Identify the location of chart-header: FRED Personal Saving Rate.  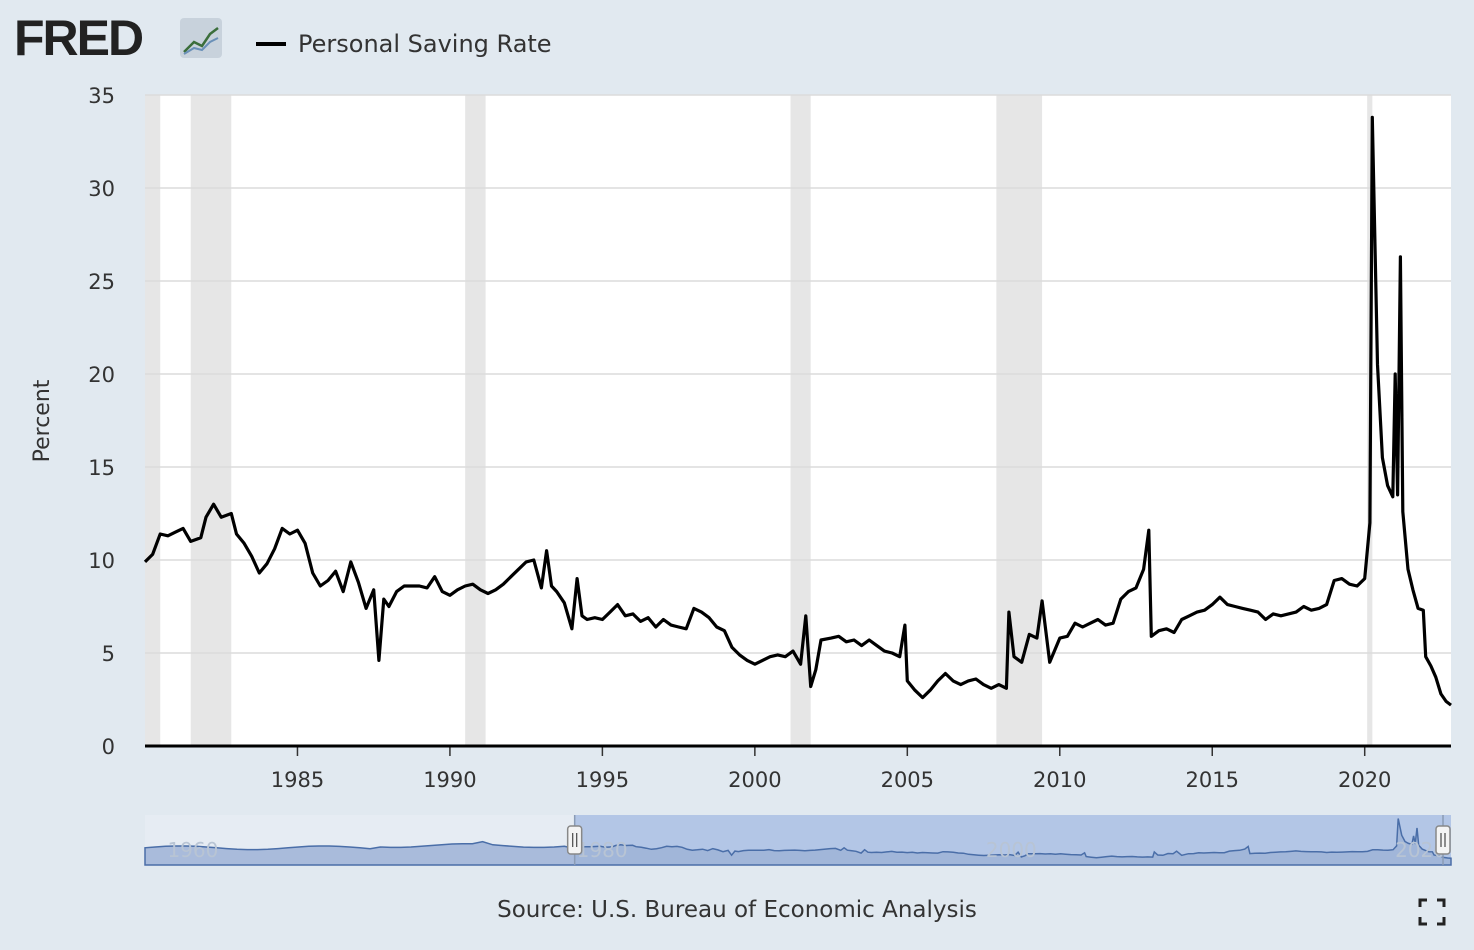
(364, 37).